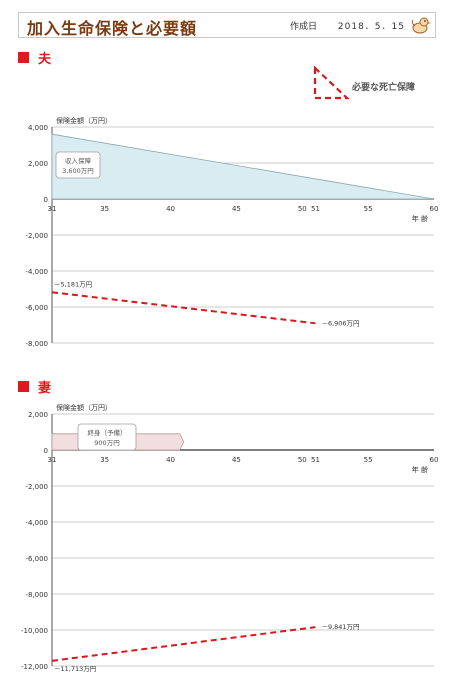 This screenshot has height=692, width=454. What do you see at coordinates (23, 57) in the screenshot?
I see `section-marker-husband` at bounding box center [23, 57].